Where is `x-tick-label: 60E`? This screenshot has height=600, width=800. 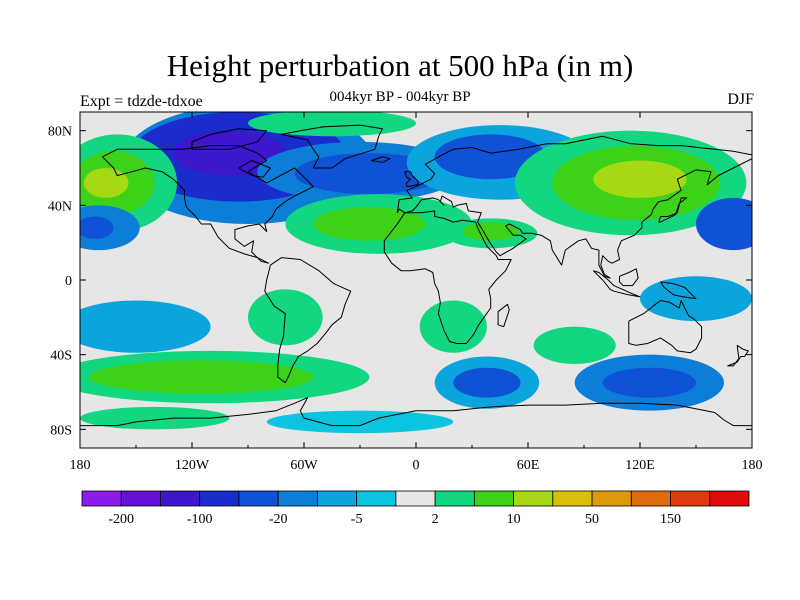
x-tick-label: 60E is located at coordinates (528, 465).